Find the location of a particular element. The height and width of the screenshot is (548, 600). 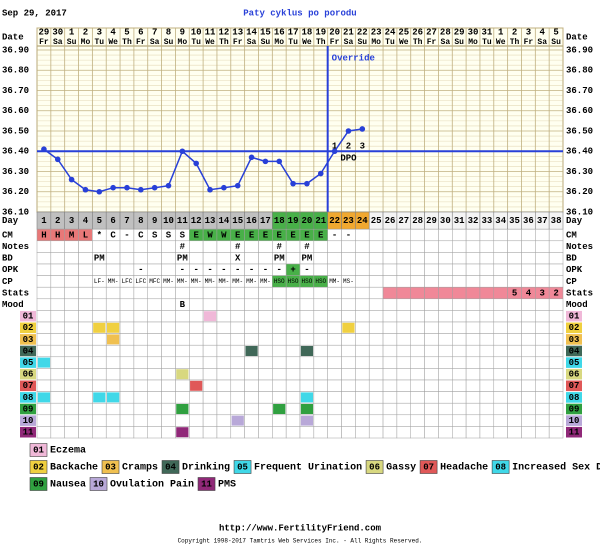

dpo-number: 1 is located at coordinates (335, 147).